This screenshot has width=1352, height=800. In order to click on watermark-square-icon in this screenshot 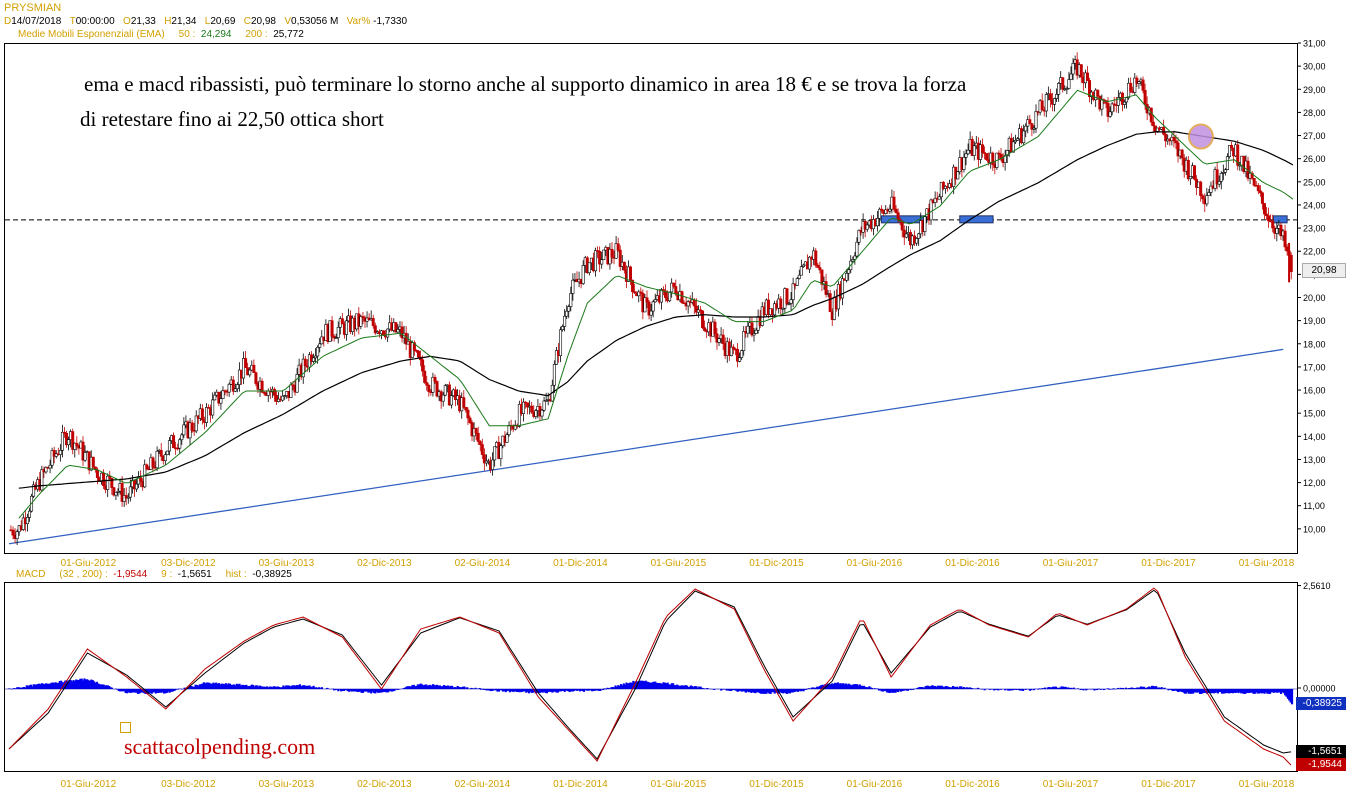, I will do `click(125, 727)`.